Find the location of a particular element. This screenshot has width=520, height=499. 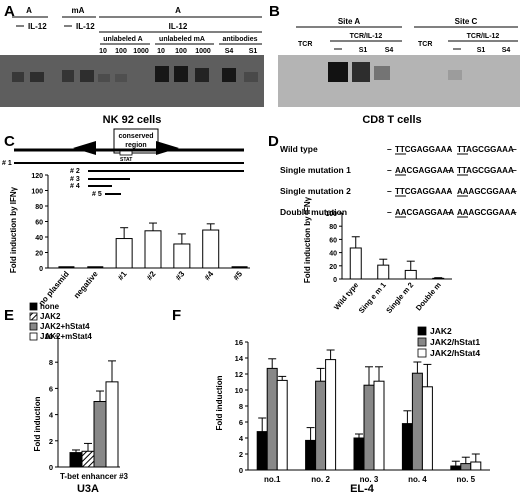

stat-label: STAT is located at coordinates (126, 160).